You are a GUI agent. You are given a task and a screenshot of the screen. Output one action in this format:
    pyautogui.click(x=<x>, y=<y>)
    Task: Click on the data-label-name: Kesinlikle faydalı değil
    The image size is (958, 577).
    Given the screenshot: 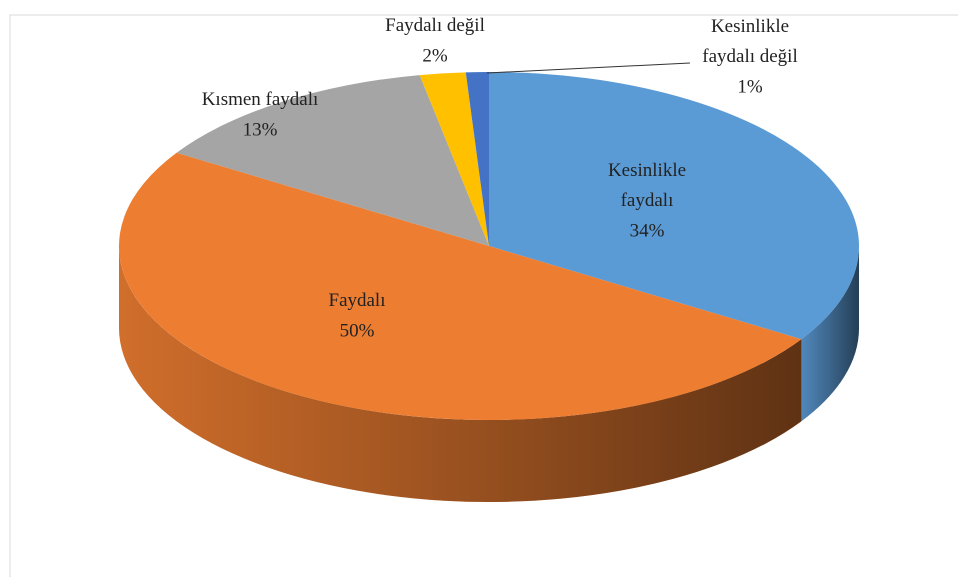 What is the action you would take?
    pyautogui.click(x=750, y=41)
    